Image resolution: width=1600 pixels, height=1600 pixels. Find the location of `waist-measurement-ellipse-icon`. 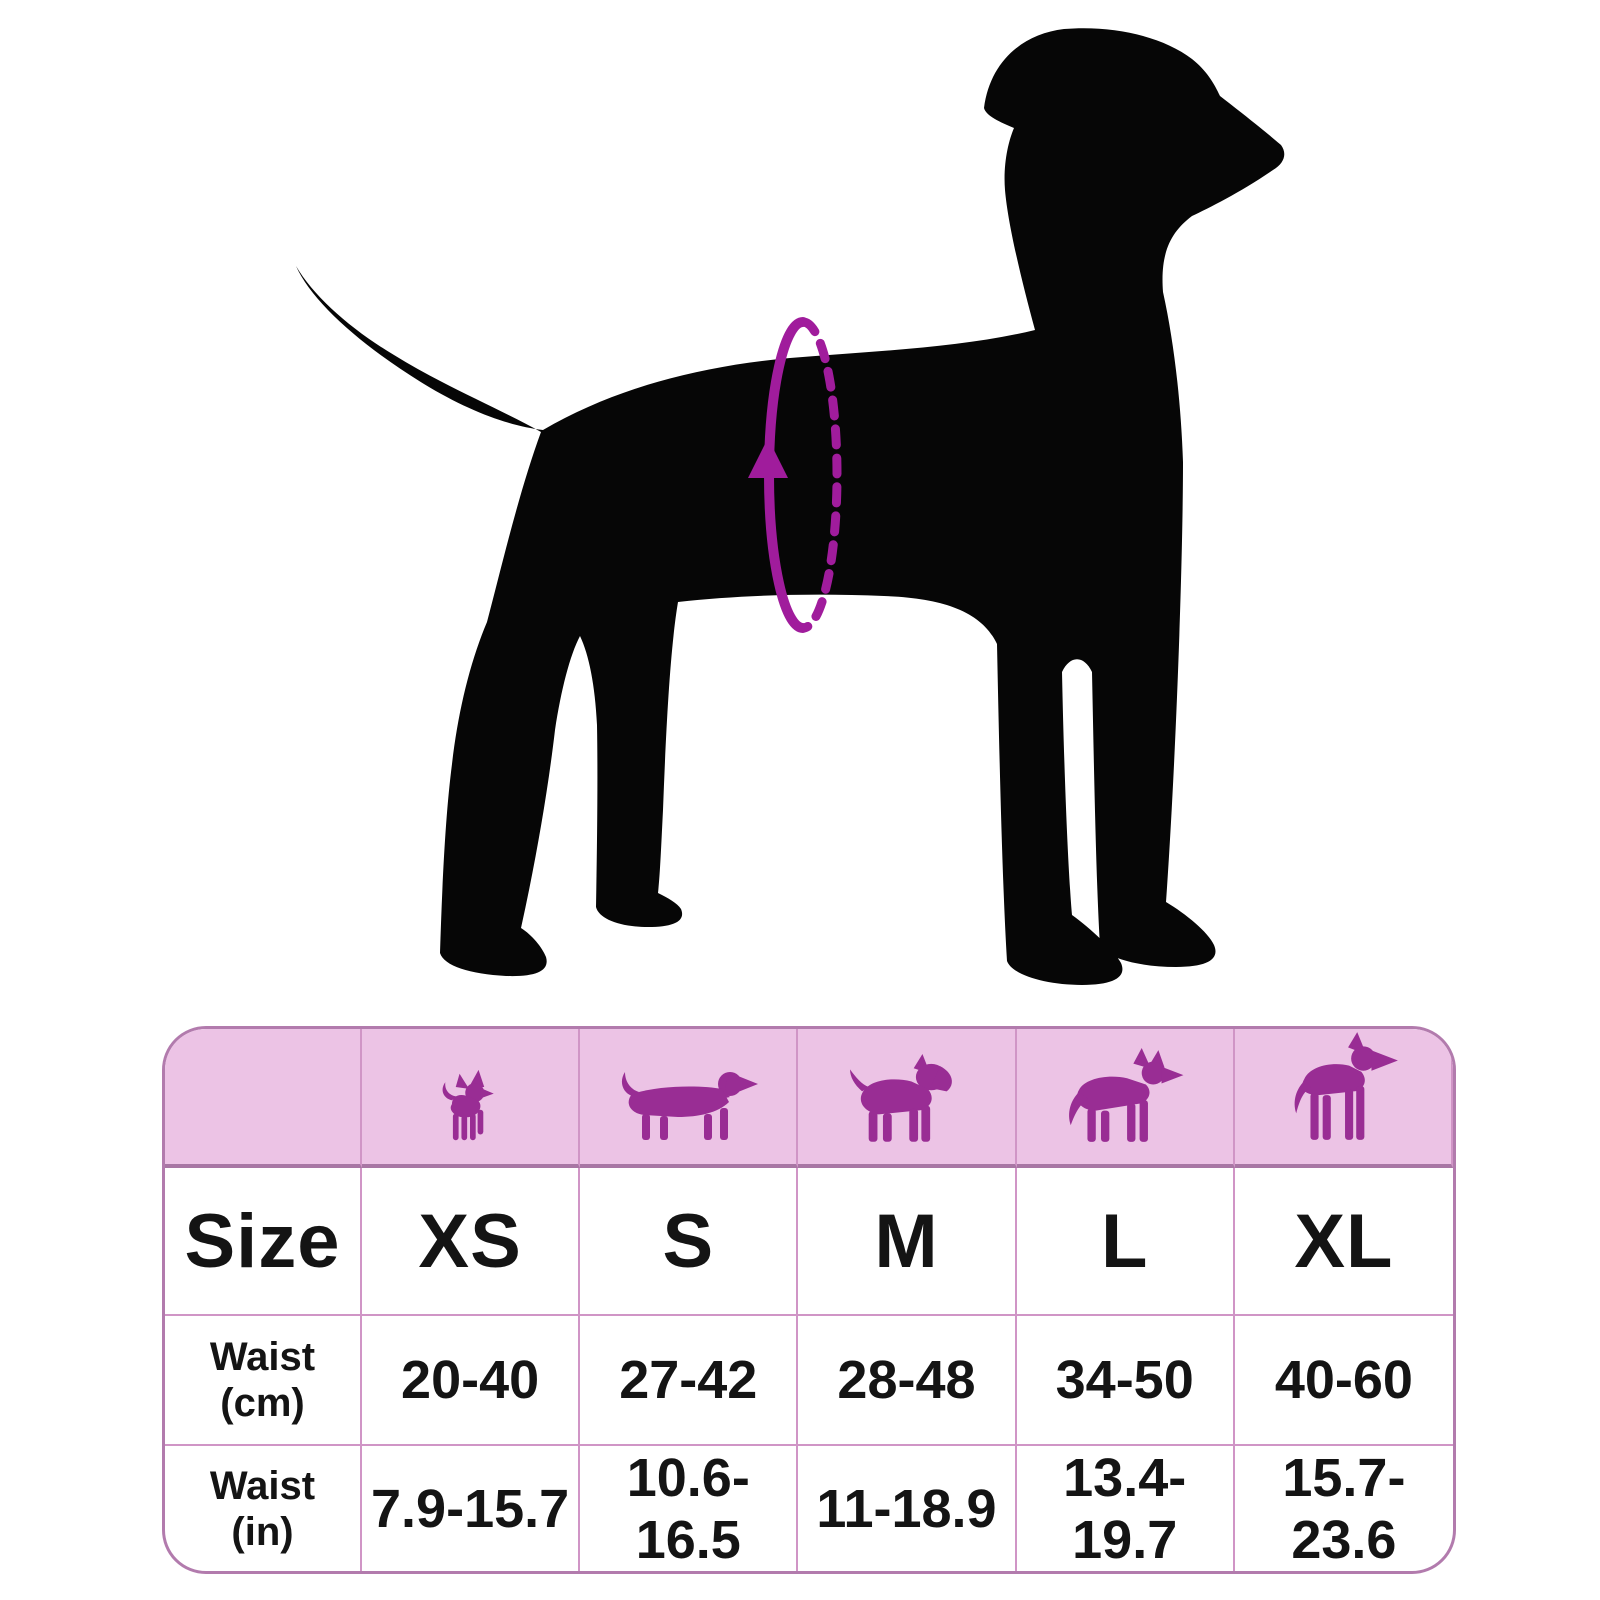

waist-measurement-ellipse-icon is located at coordinates (795, 475).